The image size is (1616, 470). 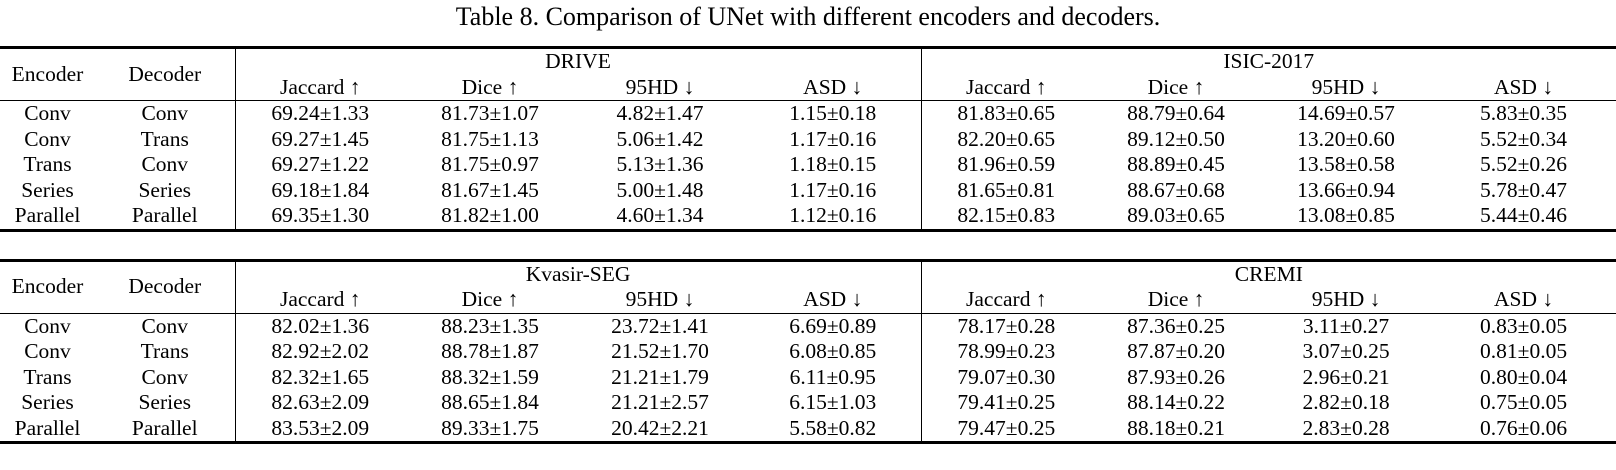 I want to click on table-gap, so click(x=808, y=245).